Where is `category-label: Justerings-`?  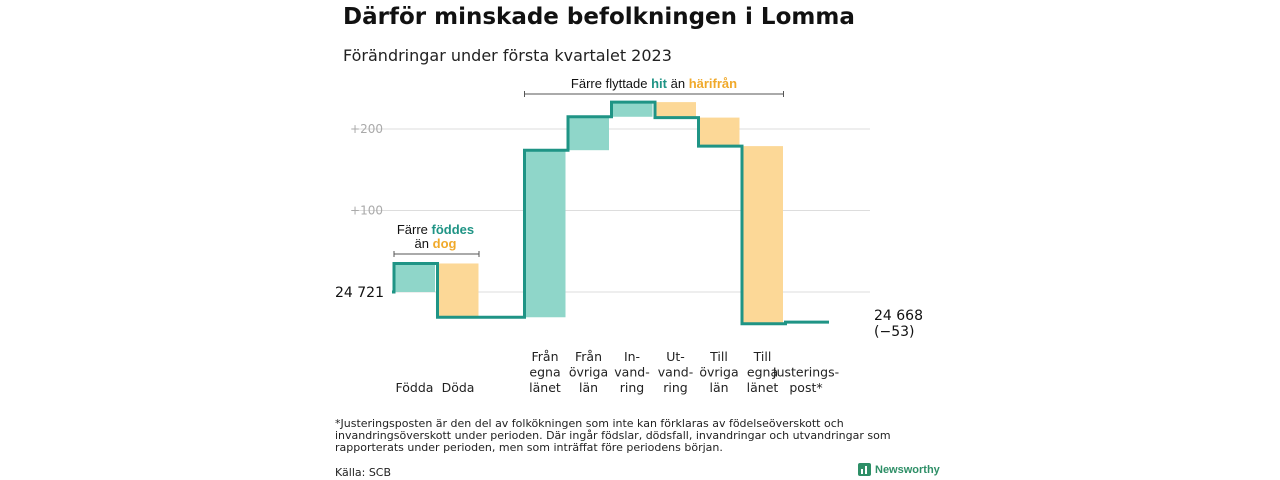
category-label: Justerings- is located at coordinates (805, 372).